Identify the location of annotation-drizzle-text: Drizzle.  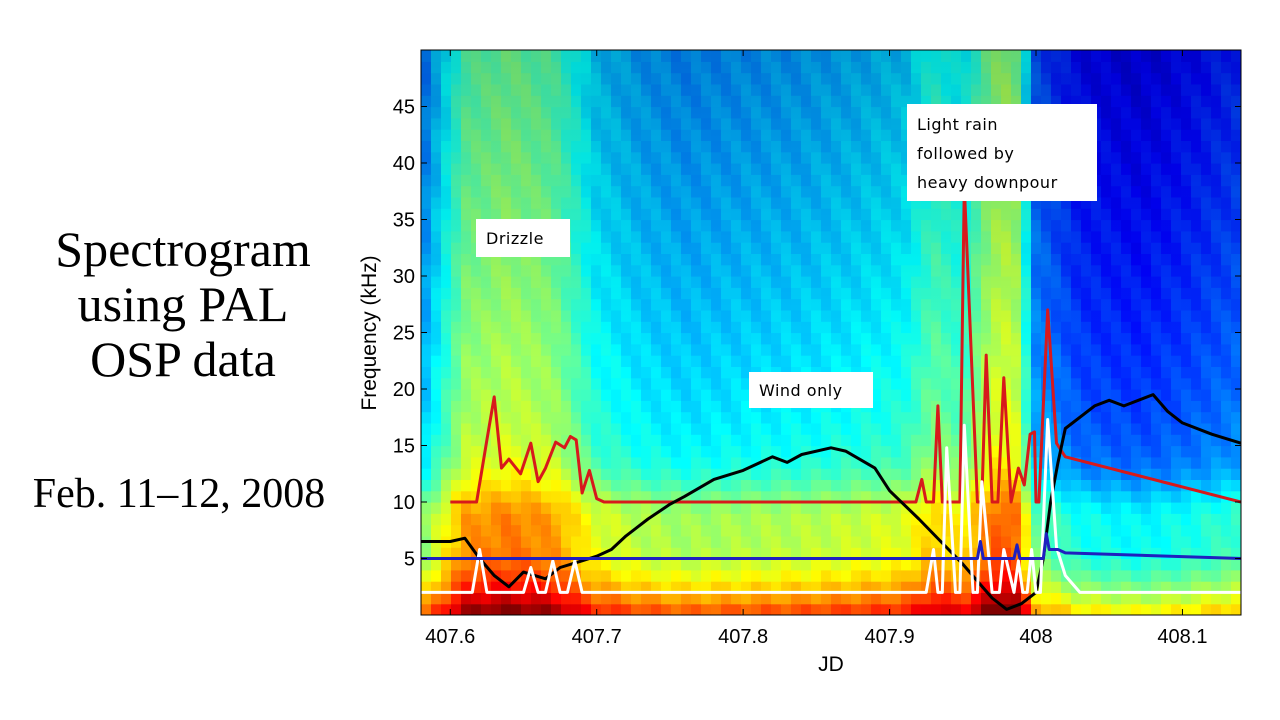
(515, 238).